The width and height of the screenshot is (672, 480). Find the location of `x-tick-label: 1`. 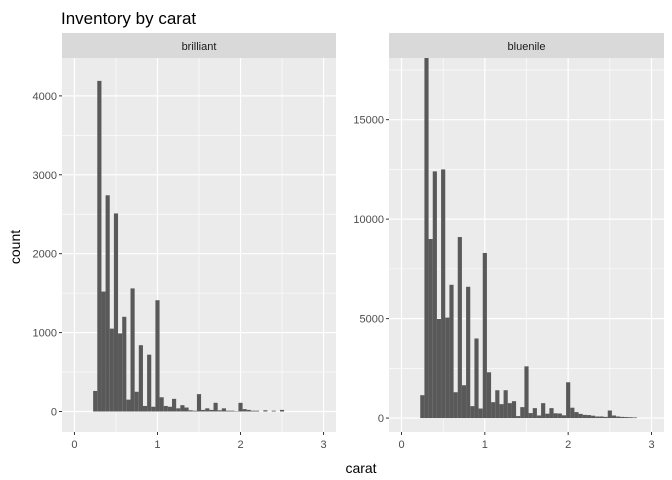

x-tick-label: 1 is located at coordinates (157, 445).